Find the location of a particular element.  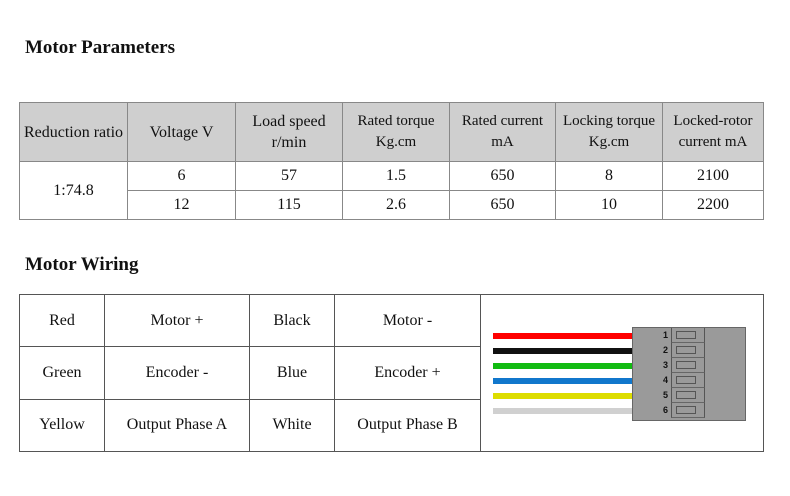

cell: Red is located at coordinates (62, 320).